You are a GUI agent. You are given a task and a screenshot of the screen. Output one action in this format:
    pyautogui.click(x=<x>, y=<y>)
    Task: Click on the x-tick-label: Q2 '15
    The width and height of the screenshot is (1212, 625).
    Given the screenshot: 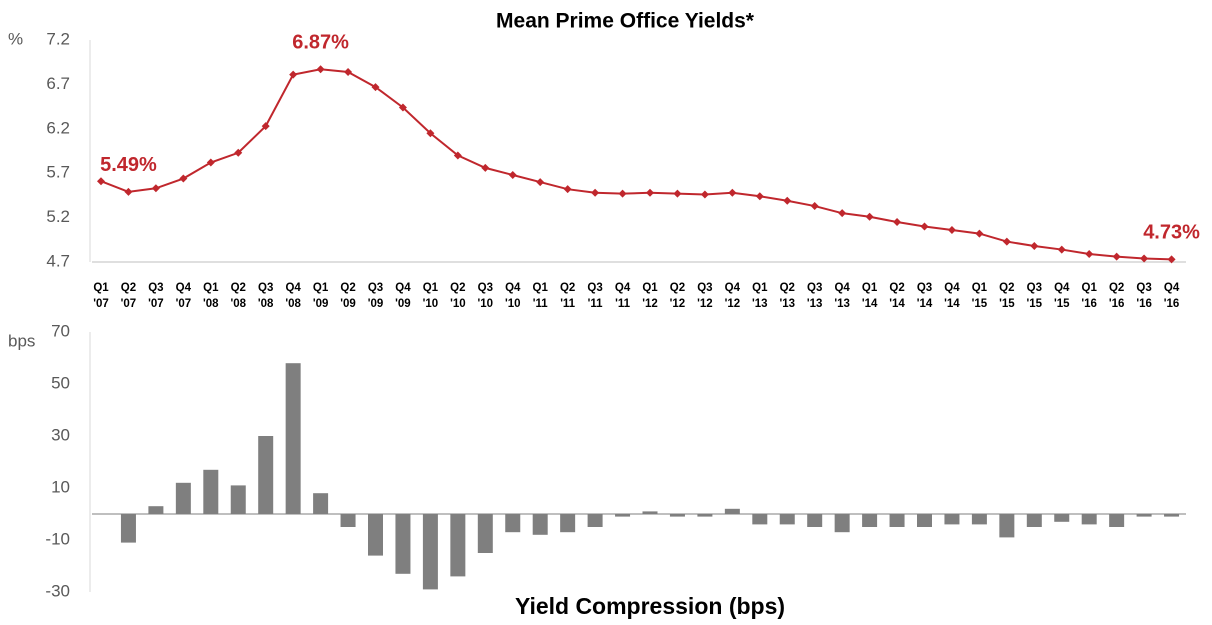 What is the action you would take?
    pyautogui.click(x=1007, y=296)
    